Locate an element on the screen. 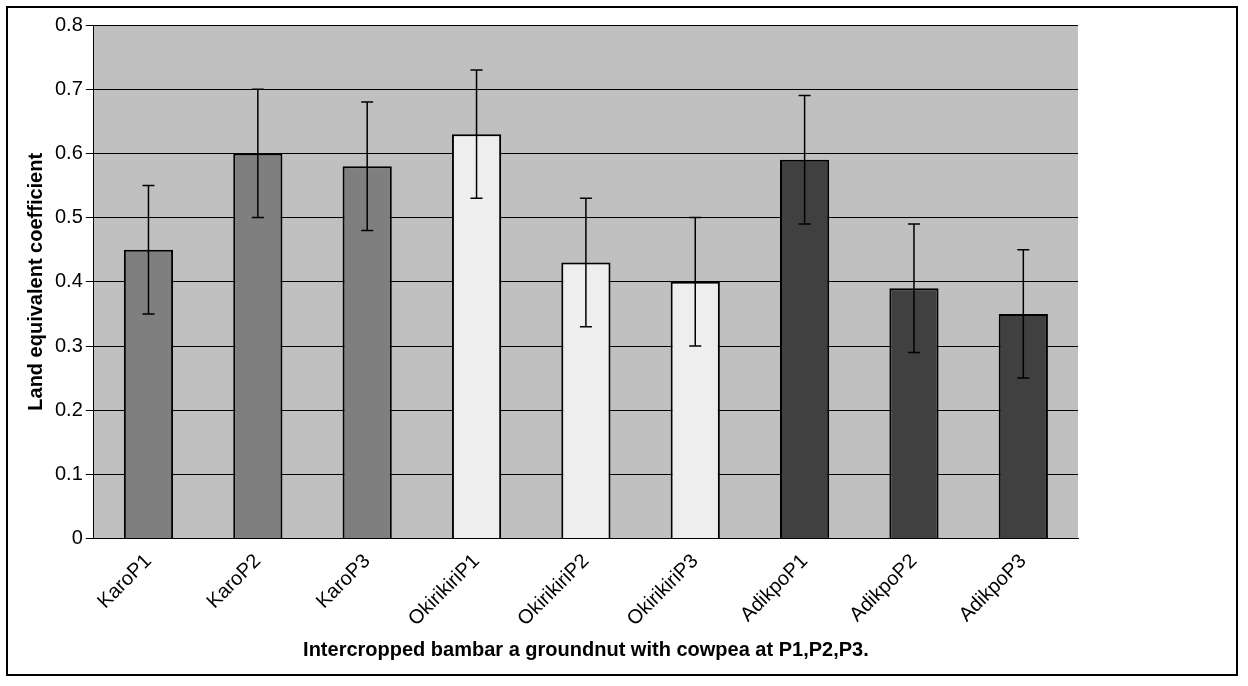 This screenshot has height=686, width=1248. y-tick-label: 0.1 is located at coordinates (68, 472).